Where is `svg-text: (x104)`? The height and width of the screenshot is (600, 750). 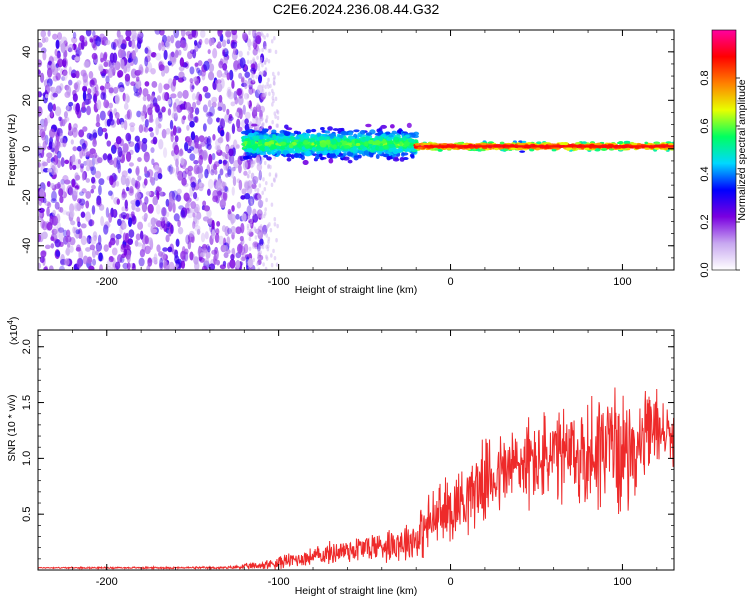 svg-text: (x104) is located at coordinates (13, 331).